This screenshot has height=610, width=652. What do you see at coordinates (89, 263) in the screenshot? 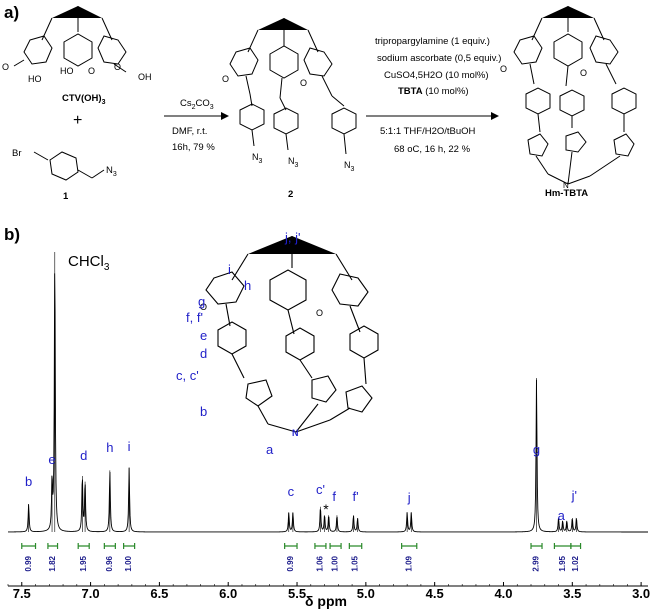
I see `solvent-label: CHCl3` at bounding box center [89, 263].